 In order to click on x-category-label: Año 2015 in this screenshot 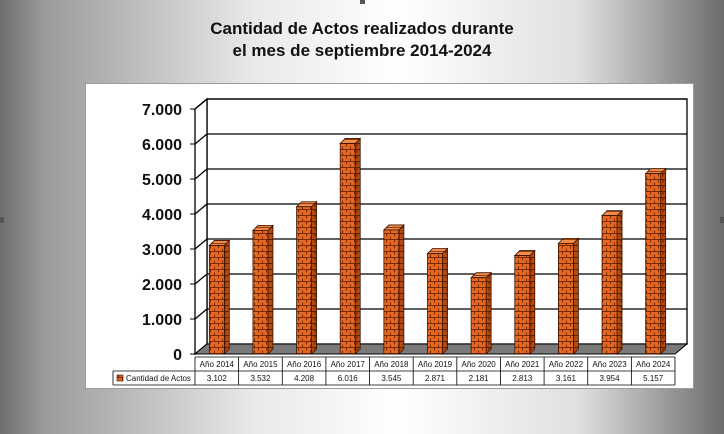, I will do `click(260, 364)`.